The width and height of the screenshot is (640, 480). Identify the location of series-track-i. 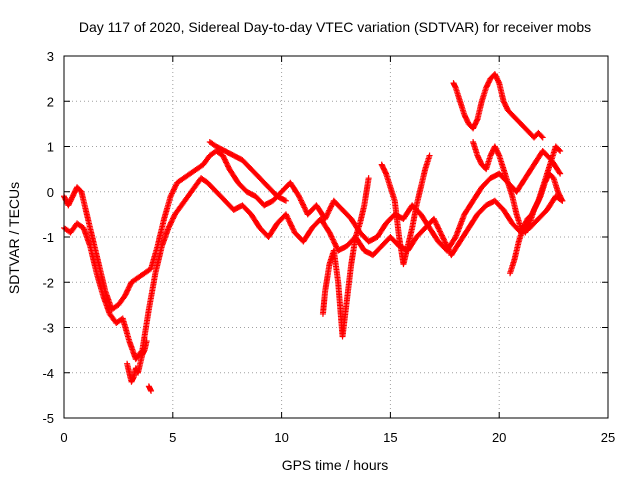
(536, 223).